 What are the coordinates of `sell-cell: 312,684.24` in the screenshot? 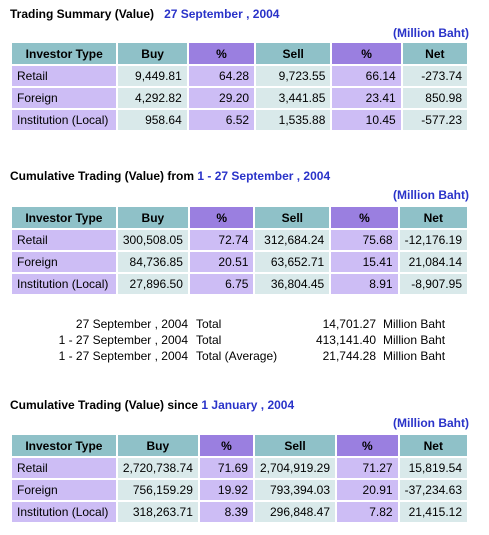 It's located at (292, 240).